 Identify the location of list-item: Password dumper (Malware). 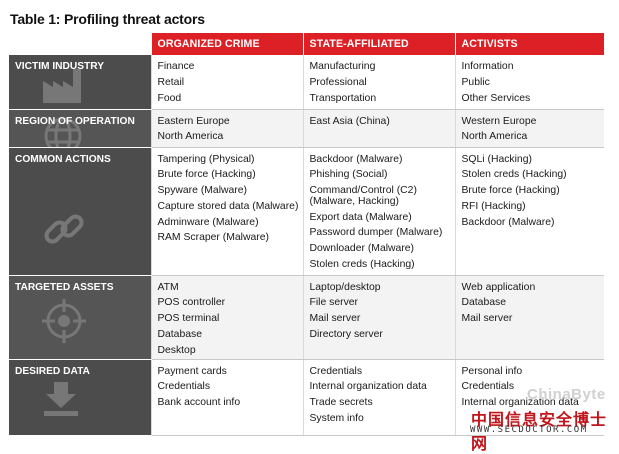
(376, 233).